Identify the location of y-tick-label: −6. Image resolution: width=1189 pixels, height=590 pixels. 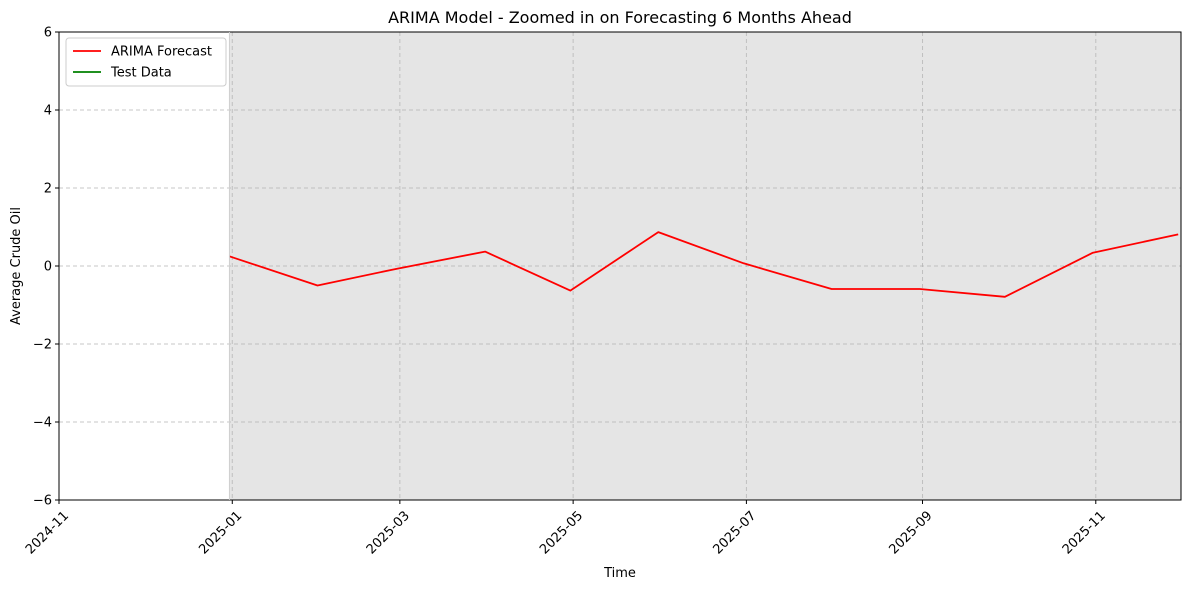
(42, 501).